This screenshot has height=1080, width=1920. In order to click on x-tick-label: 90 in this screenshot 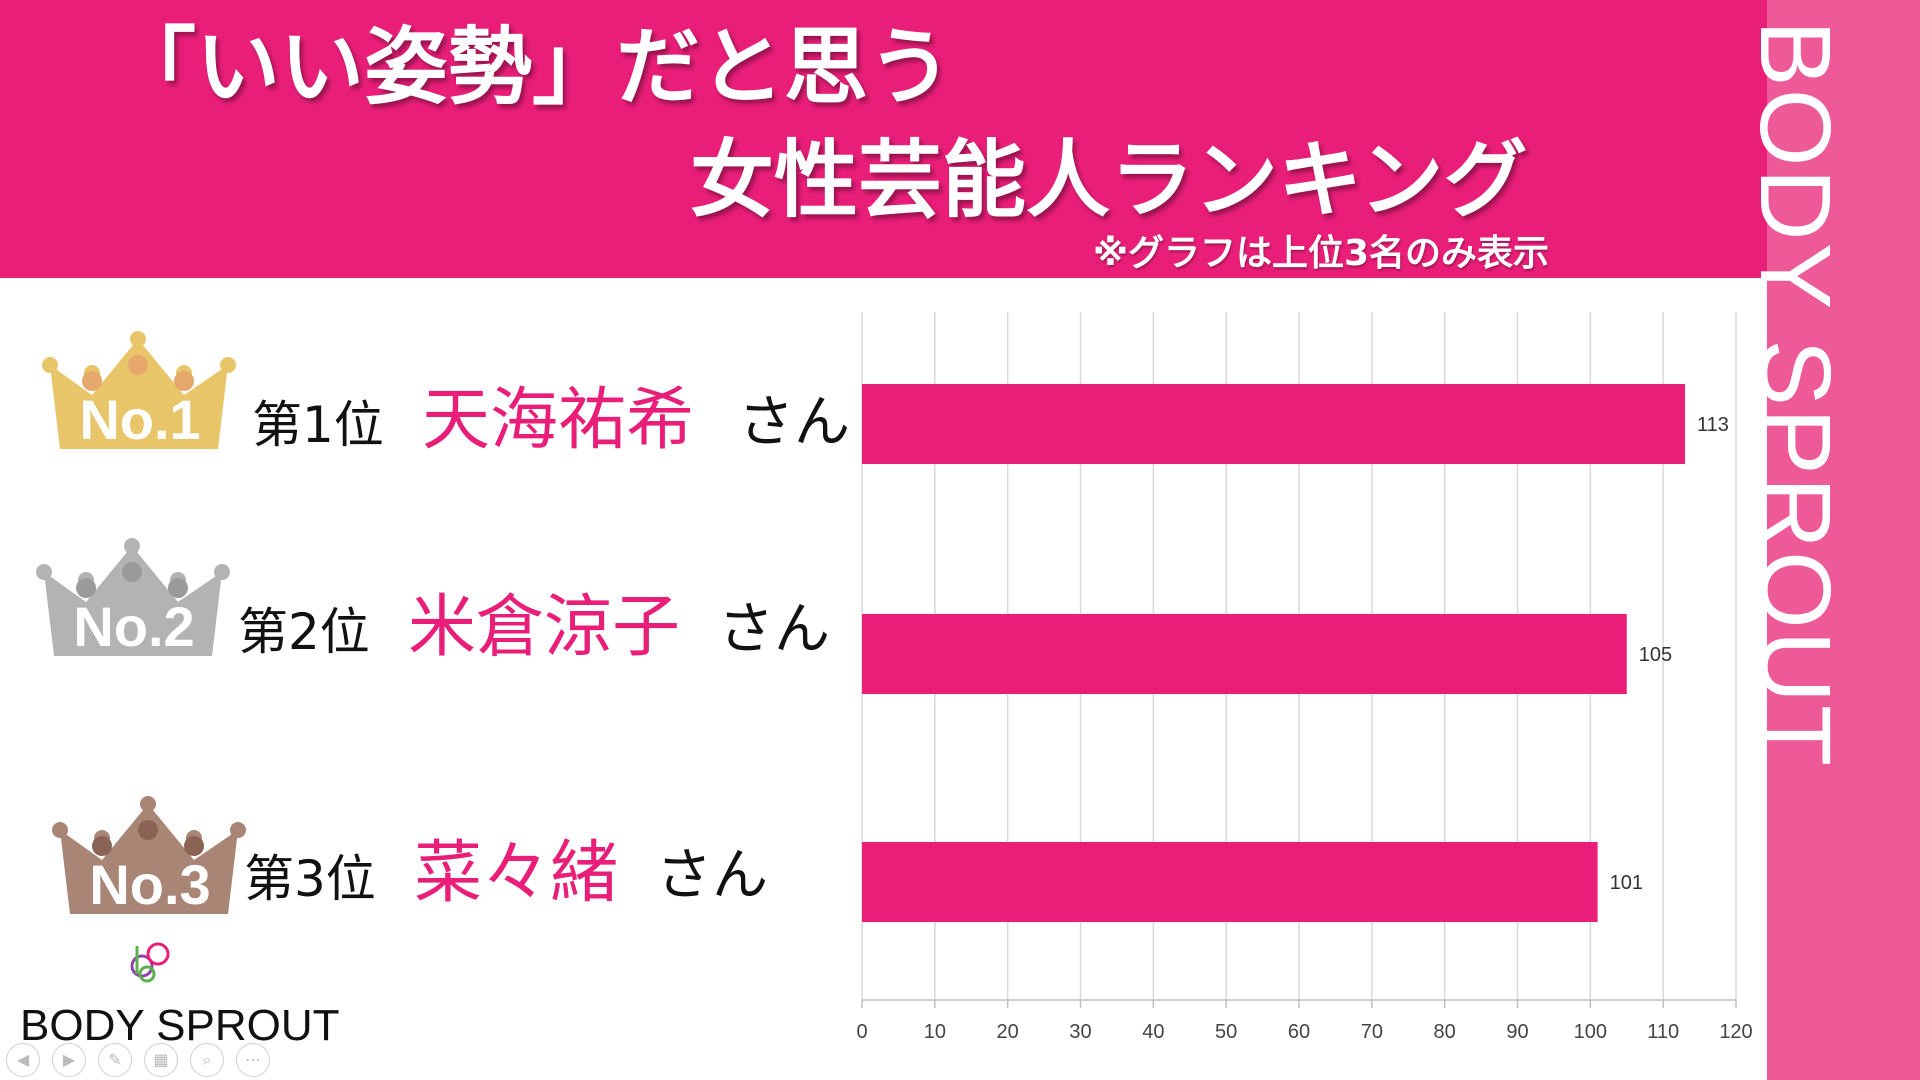, I will do `click(1517, 1032)`.